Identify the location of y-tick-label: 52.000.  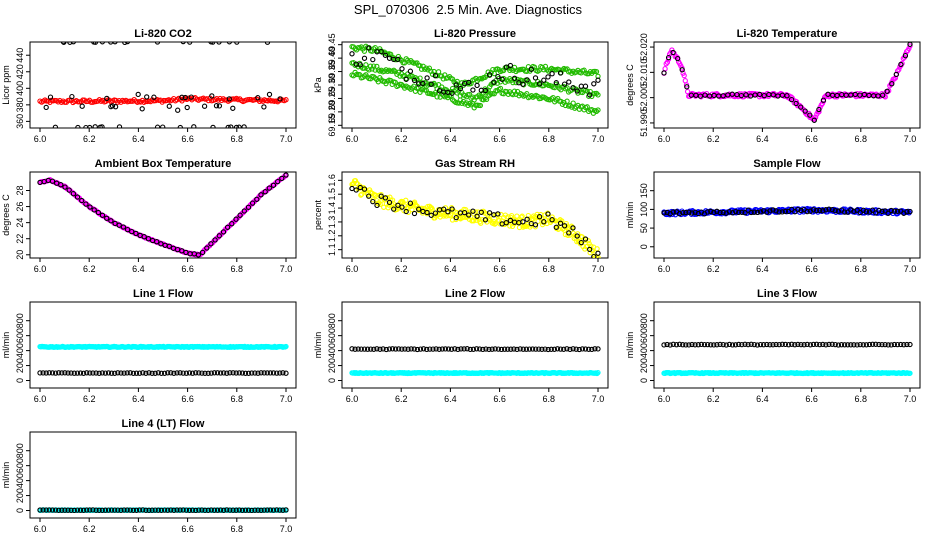
(644, 98).